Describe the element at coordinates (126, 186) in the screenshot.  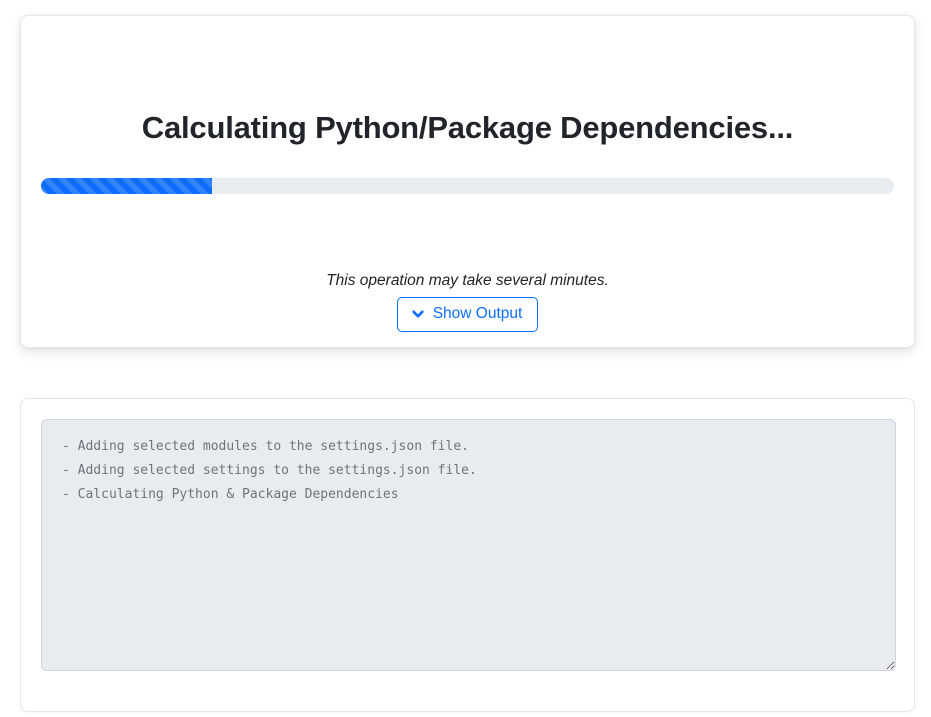
I see `progress-bar-fill` at that location.